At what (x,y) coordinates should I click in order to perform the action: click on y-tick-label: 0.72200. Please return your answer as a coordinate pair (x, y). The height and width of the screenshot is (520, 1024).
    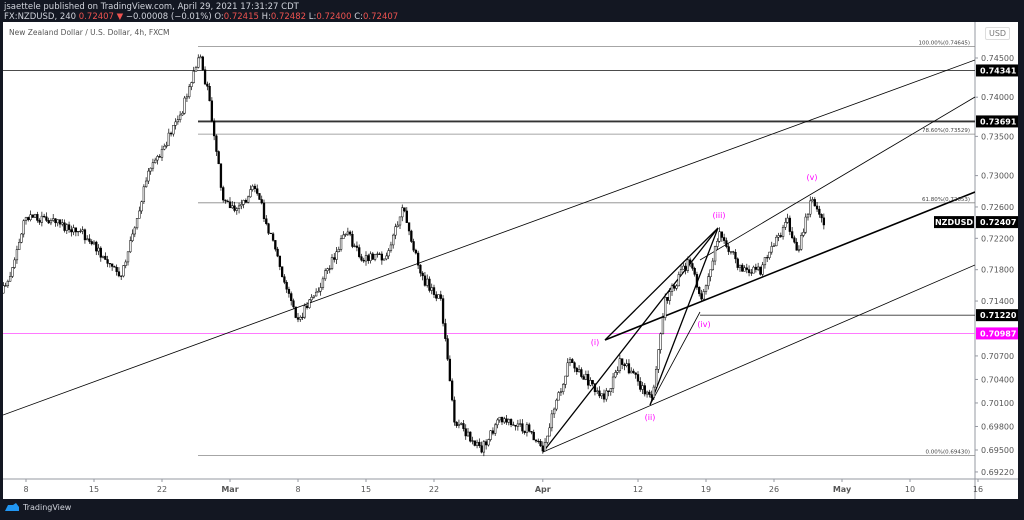
    Looking at the image, I should click on (997, 238).